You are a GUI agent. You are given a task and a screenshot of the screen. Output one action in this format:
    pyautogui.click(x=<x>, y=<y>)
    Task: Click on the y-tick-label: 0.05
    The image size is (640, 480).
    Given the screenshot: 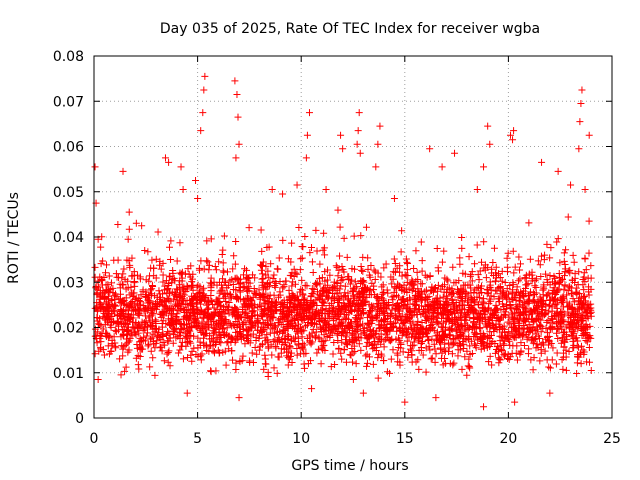 What is the action you would take?
    pyautogui.click(x=68, y=193)
    